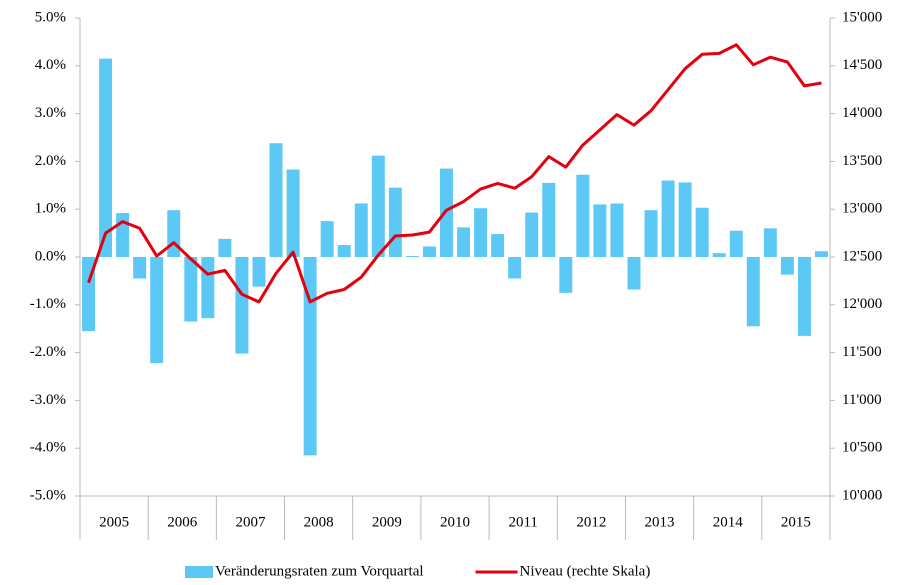 The height and width of the screenshot is (585, 919). Describe the element at coordinates (48, 495) in the screenshot. I see `y-tick-label: -5.0%` at that location.